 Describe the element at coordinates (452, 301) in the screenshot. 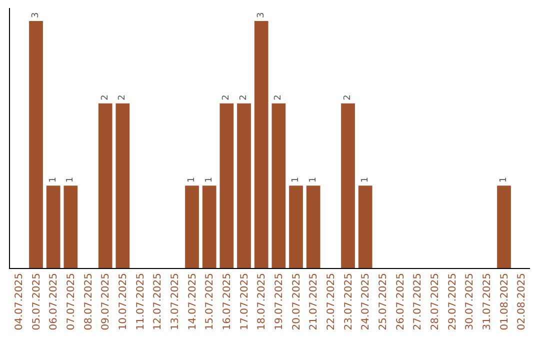

I see `x-tick-label: 29.07.2025` at that location.